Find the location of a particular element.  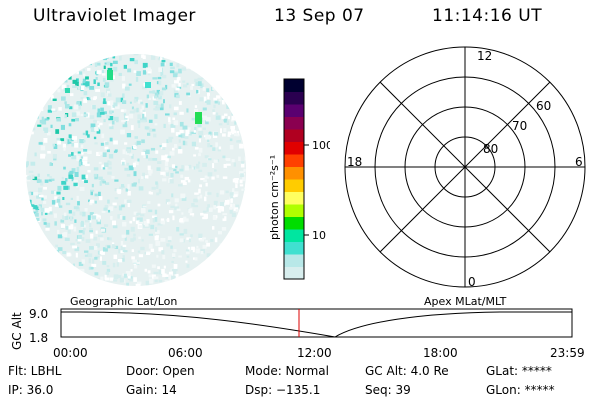

status-glat: GLat: ***** is located at coordinates (519, 371).